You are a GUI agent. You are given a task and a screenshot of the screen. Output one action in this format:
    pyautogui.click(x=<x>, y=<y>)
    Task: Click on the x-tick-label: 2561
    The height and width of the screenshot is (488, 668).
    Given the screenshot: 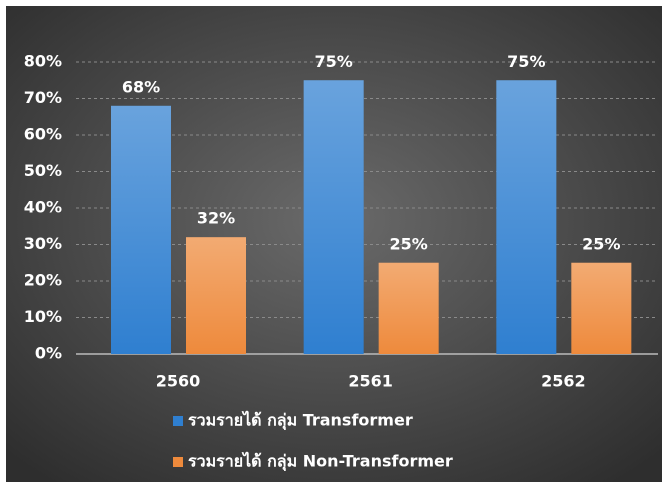 What is the action you would take?
    pyautogui.click(x=370, y=381)
    